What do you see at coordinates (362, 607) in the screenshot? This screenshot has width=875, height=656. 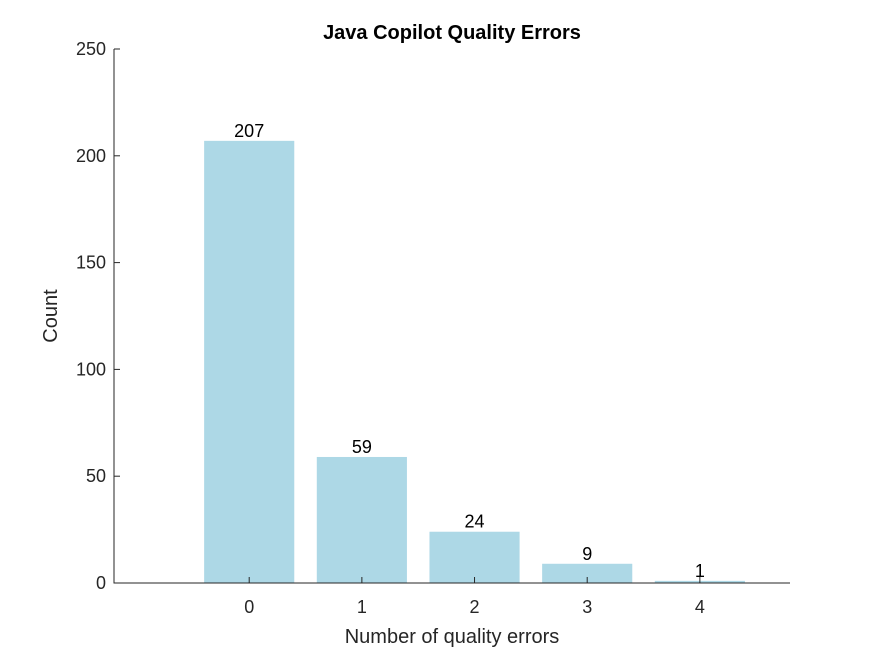 I see `x-tick-label-1: 1` at bounding box center [362, 607].